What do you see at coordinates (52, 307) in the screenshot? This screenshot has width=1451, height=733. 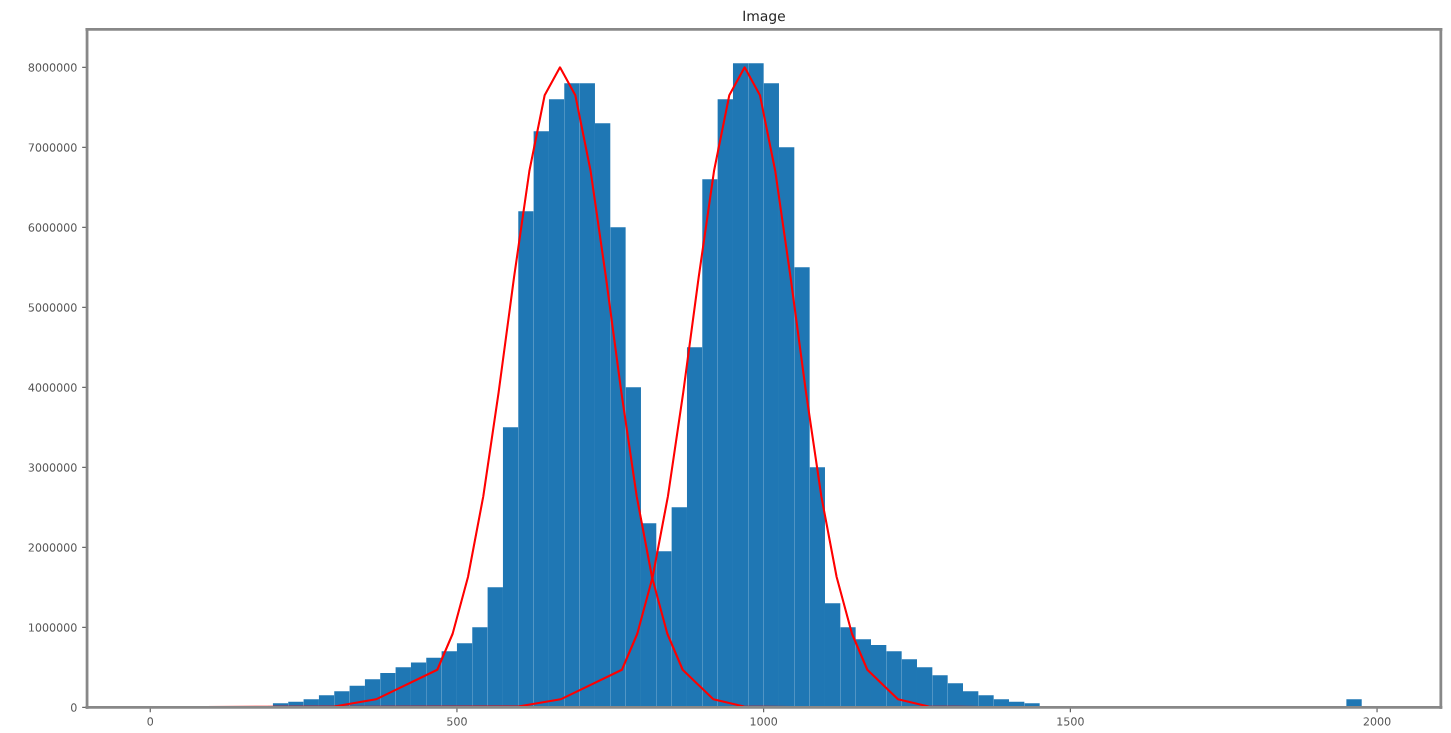 I see `y-tick-label: 5000000` at bounding box center [52, 307].